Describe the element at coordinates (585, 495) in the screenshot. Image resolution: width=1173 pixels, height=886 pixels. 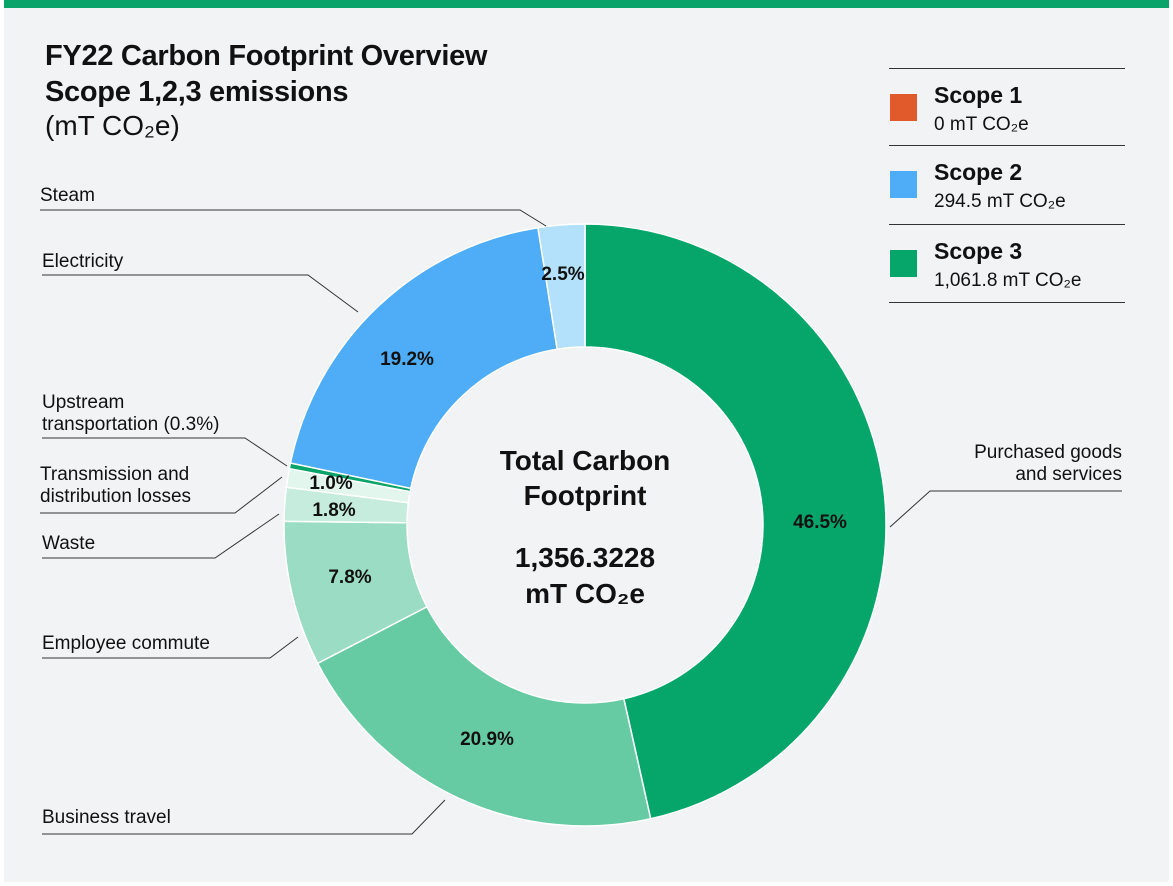
I see `center-title-line-2: Footprint` at that location.